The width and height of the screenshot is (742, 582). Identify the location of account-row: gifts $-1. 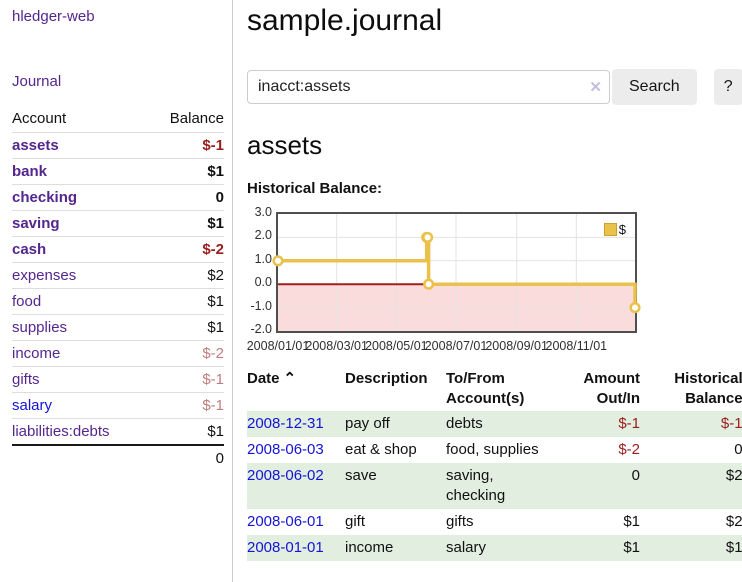
(118, 379).